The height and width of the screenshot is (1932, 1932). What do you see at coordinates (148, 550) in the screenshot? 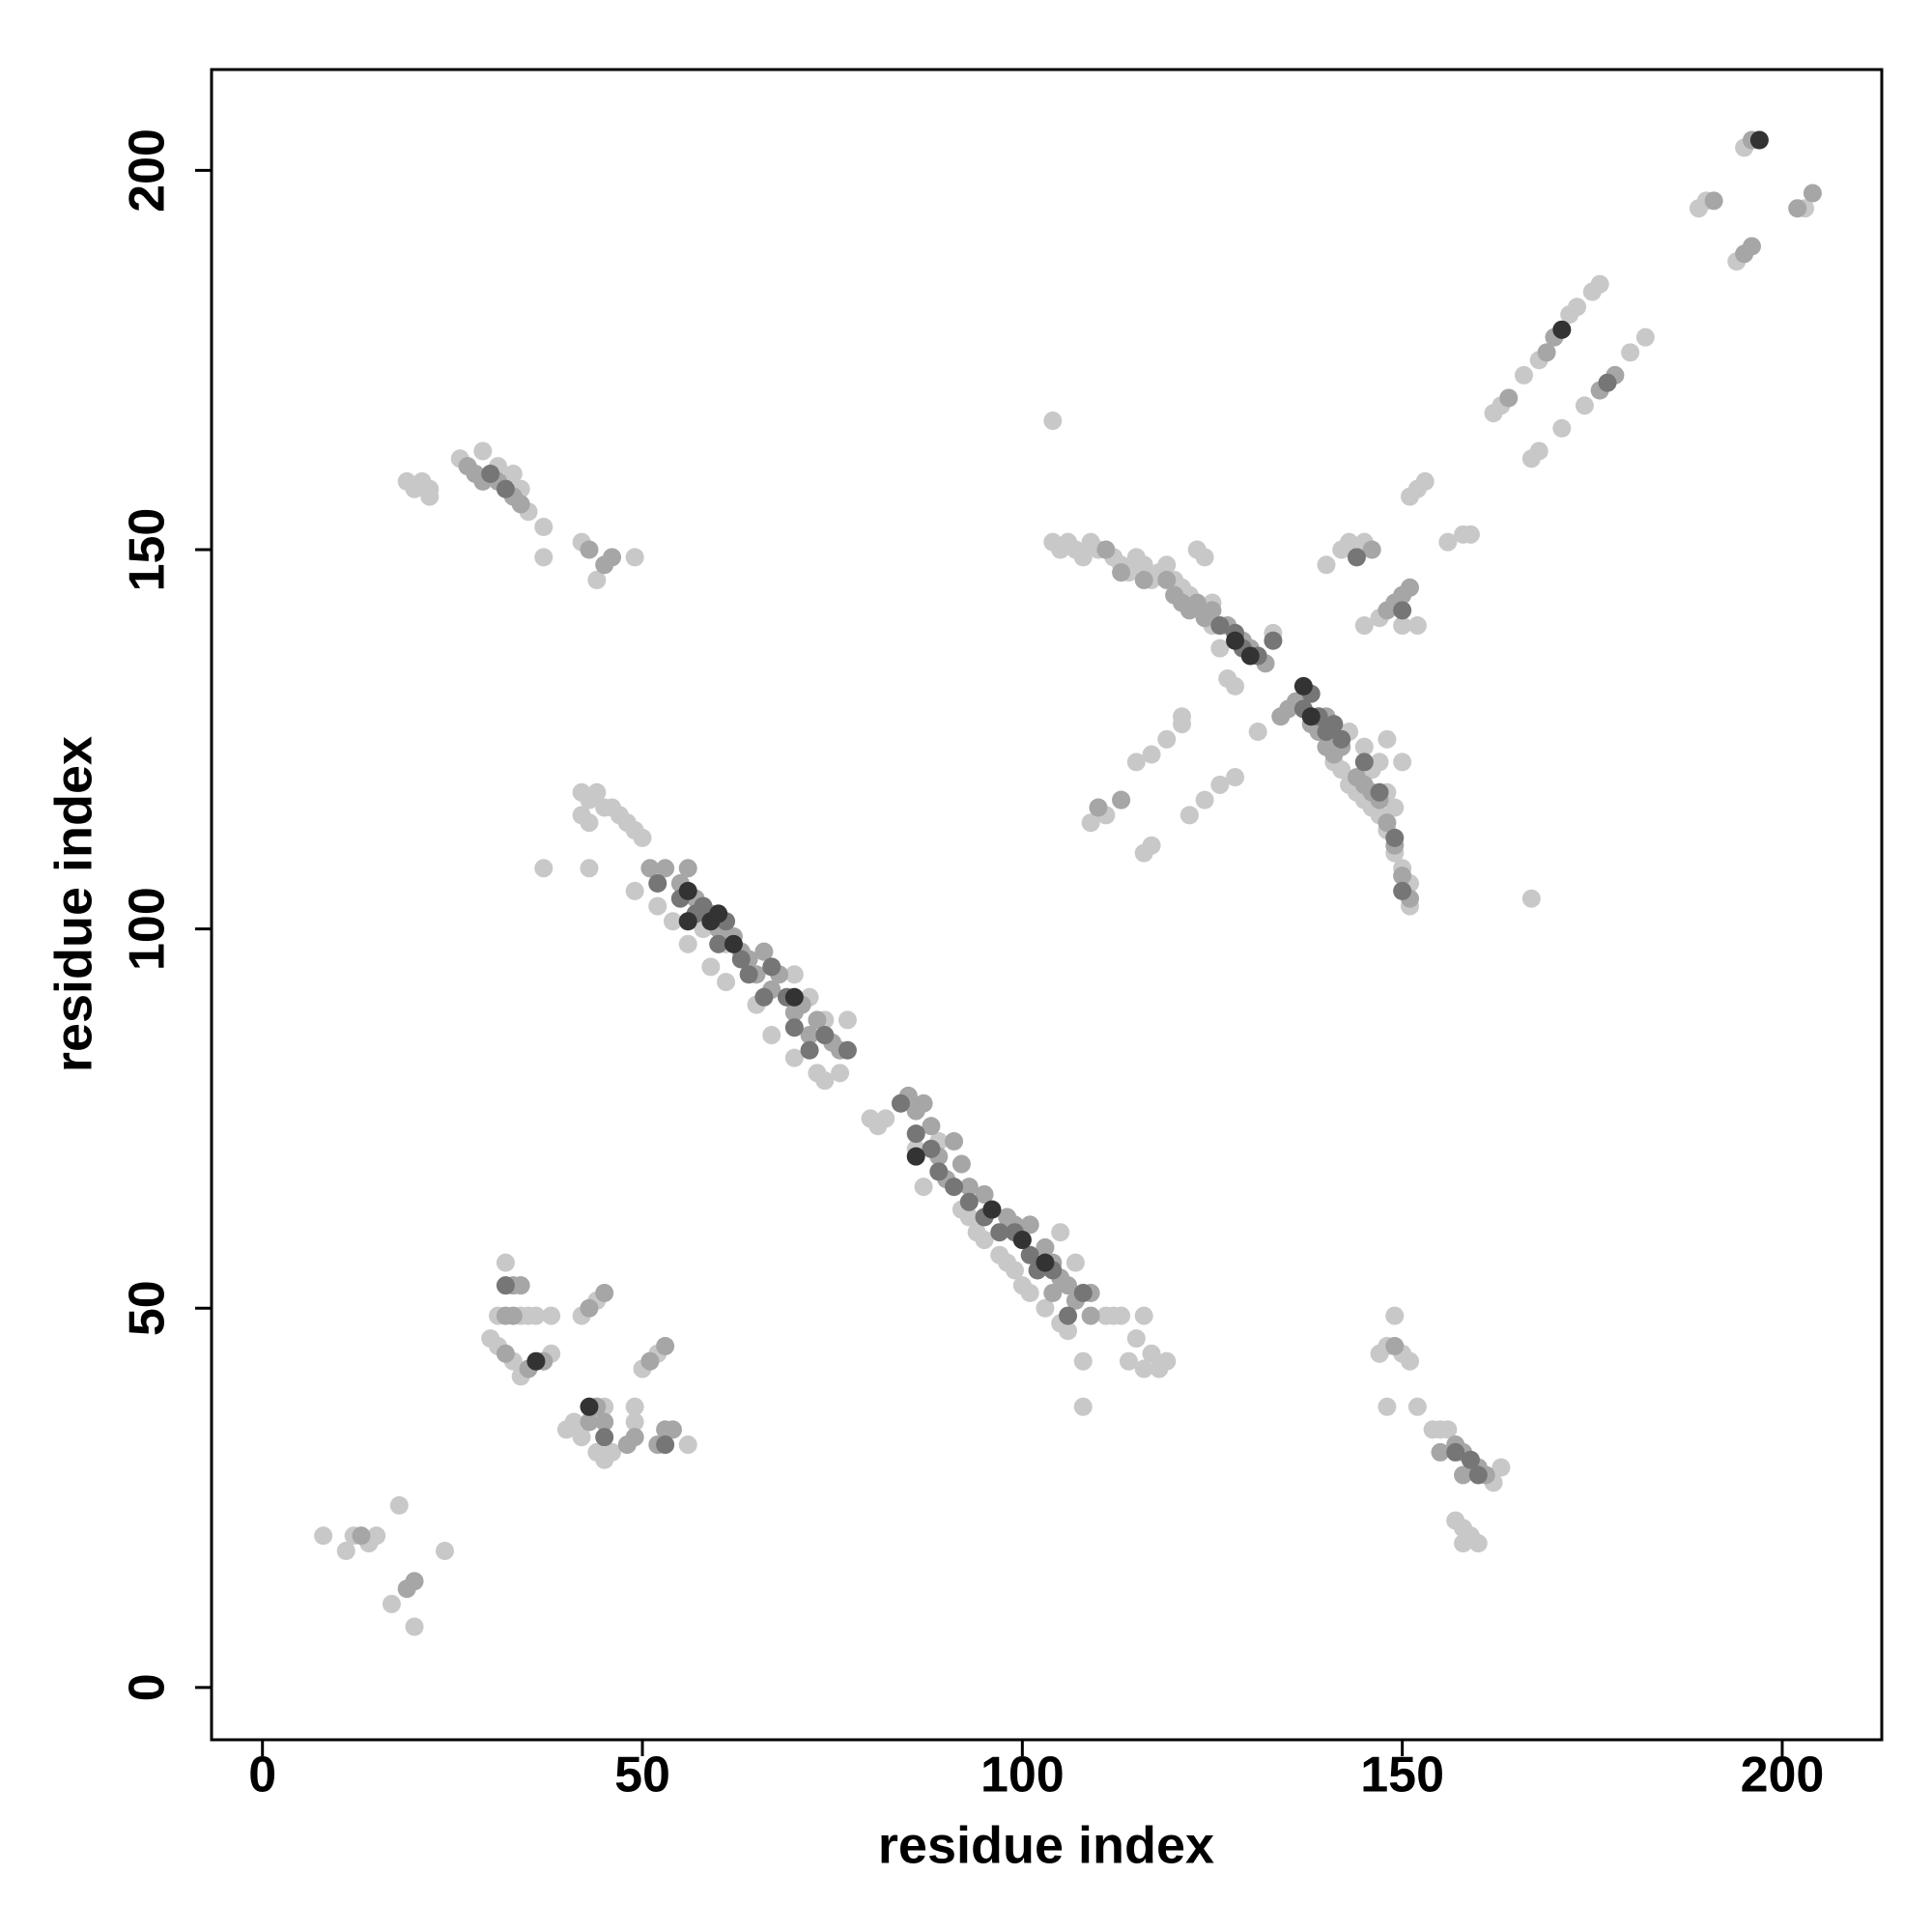
I see `y-tick-label: 150` at bounding box center [148, 550].